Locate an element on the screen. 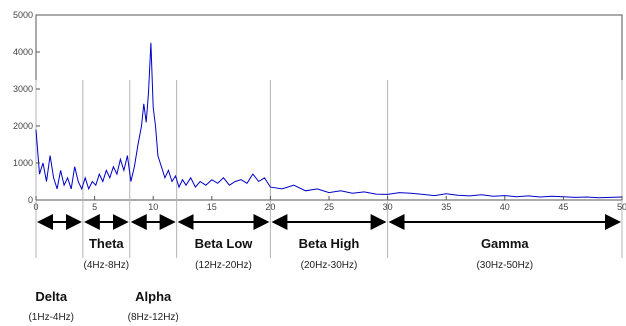 Image resolution: width=626 pixels, height=326 pixels. x-tick-label: 35 is located at coordinates (446, 207).